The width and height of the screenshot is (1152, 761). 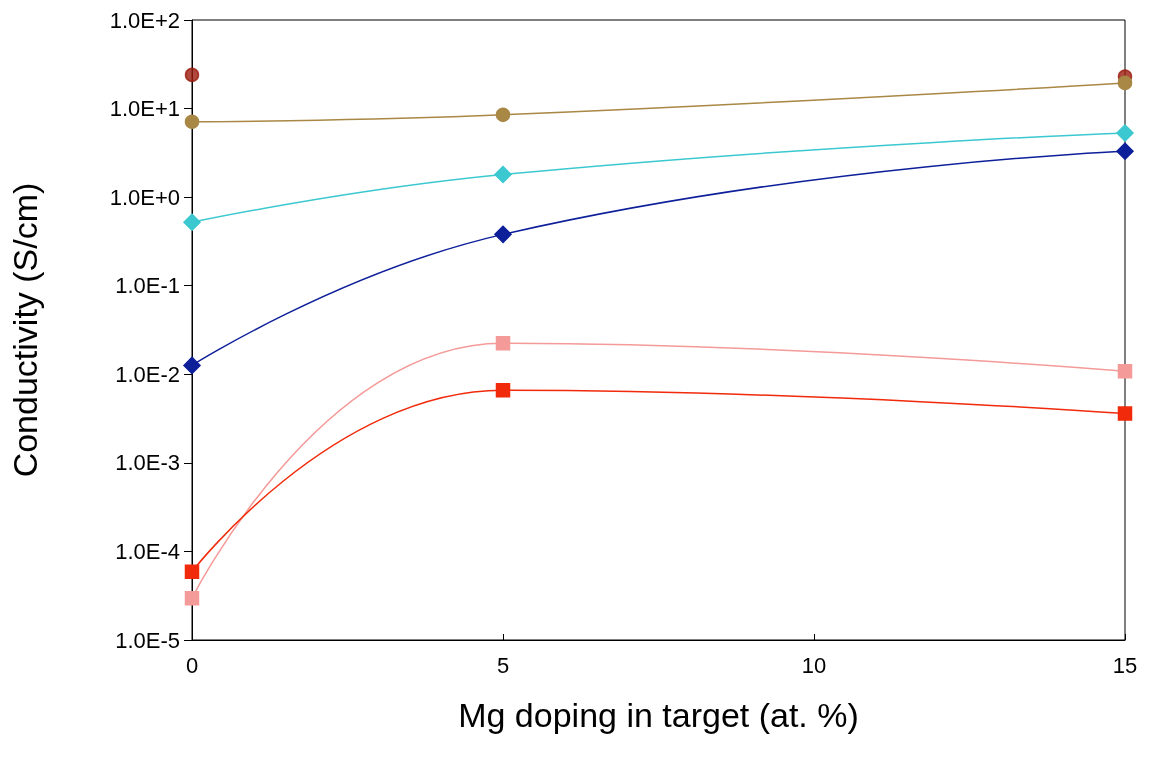 What do you see at coordinates (1125, 665) in the screenshot?
I see `x-tick-label: 15` at bounding box center [1125, 665].